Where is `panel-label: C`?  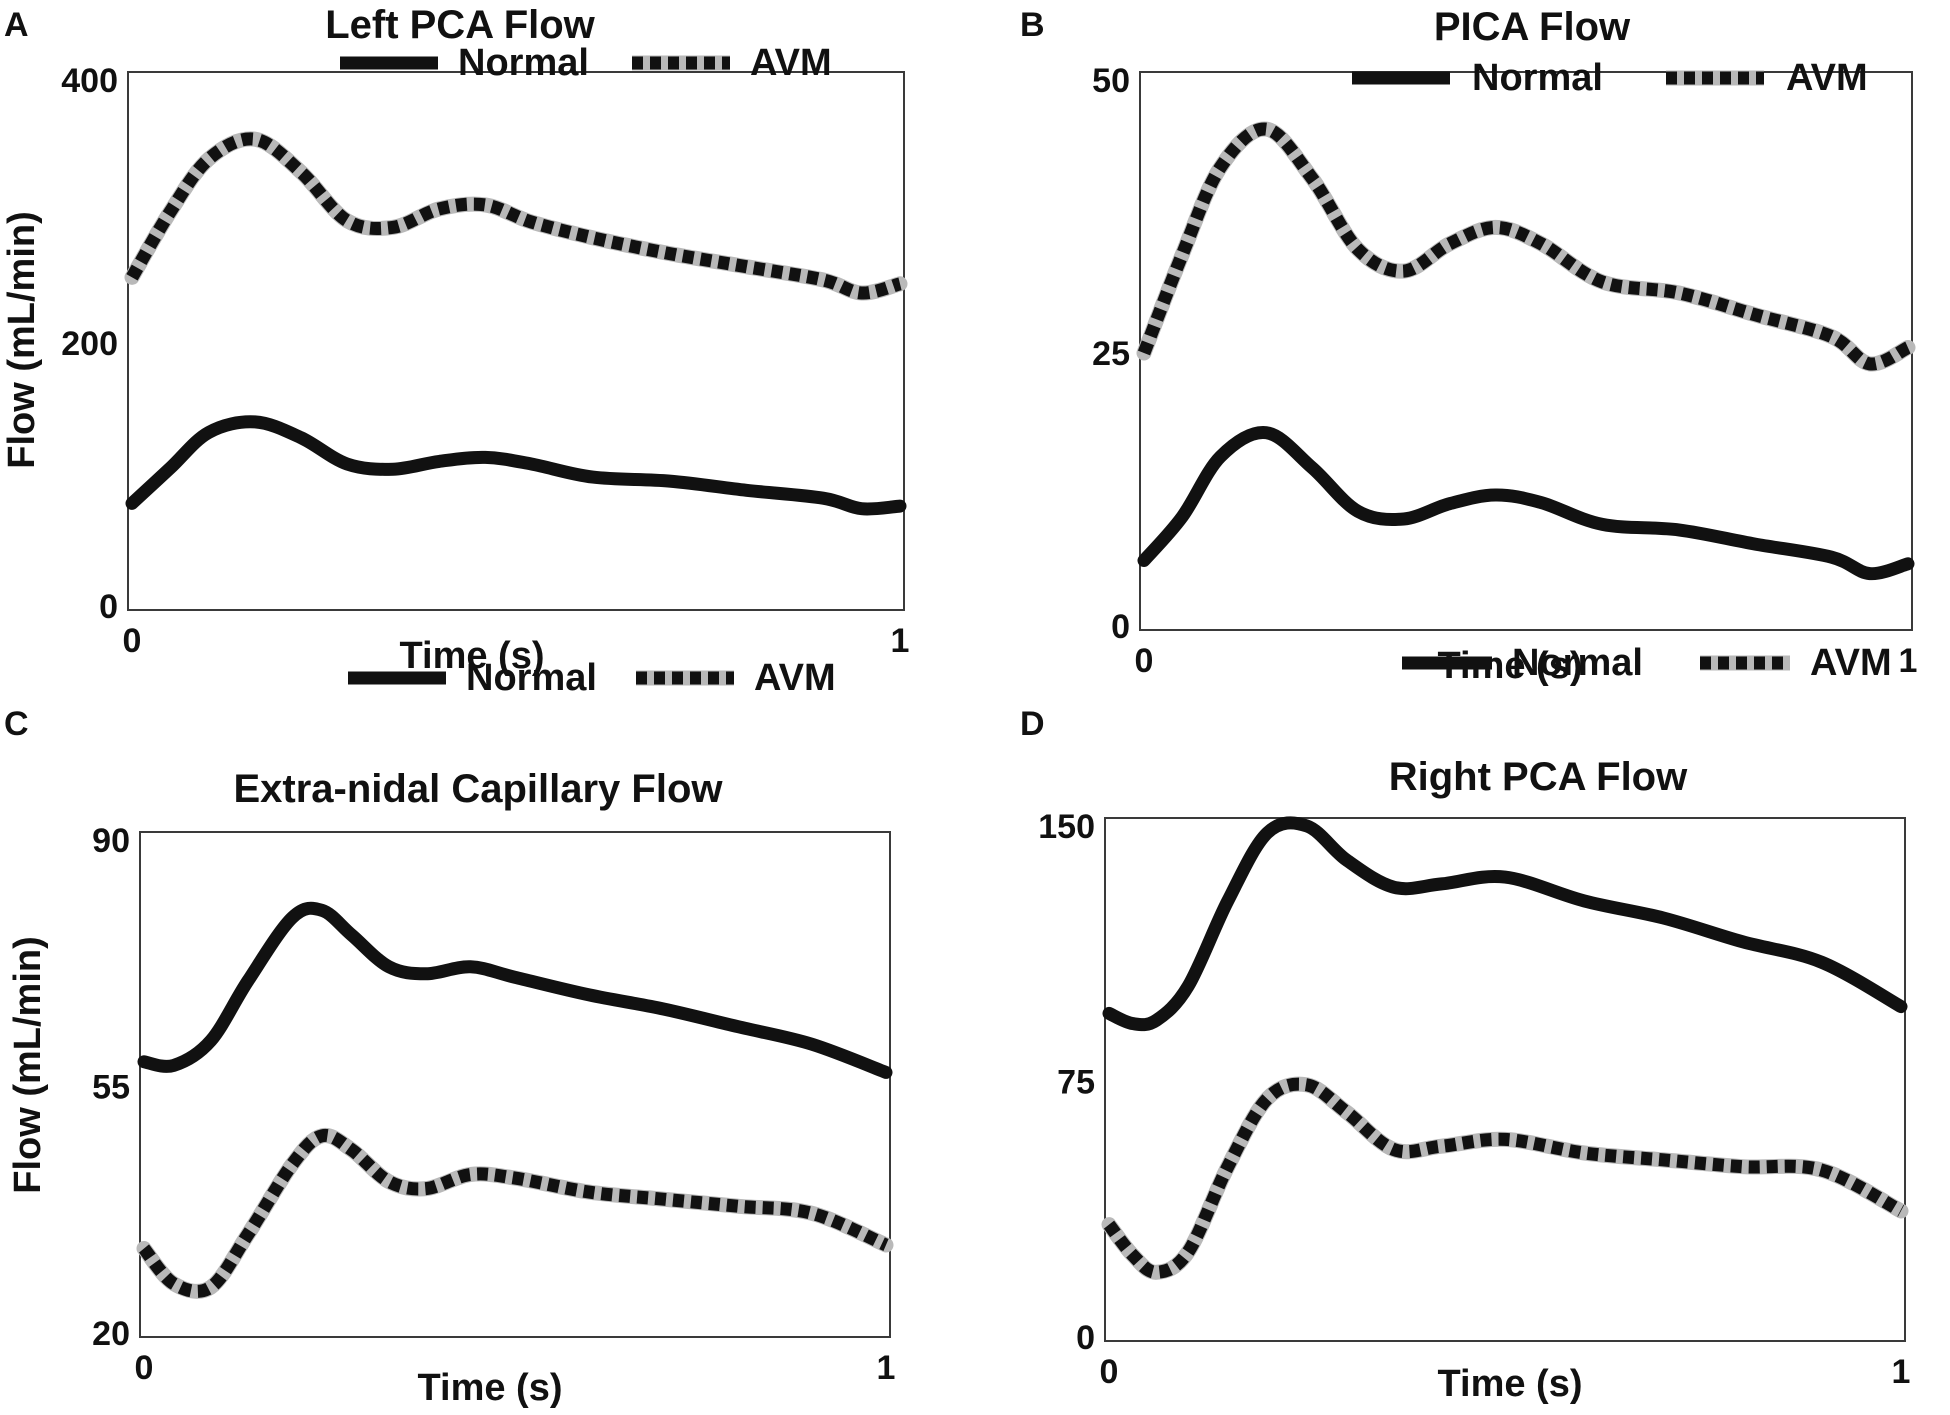 panel-label: C is located at coordinates (16, 724).